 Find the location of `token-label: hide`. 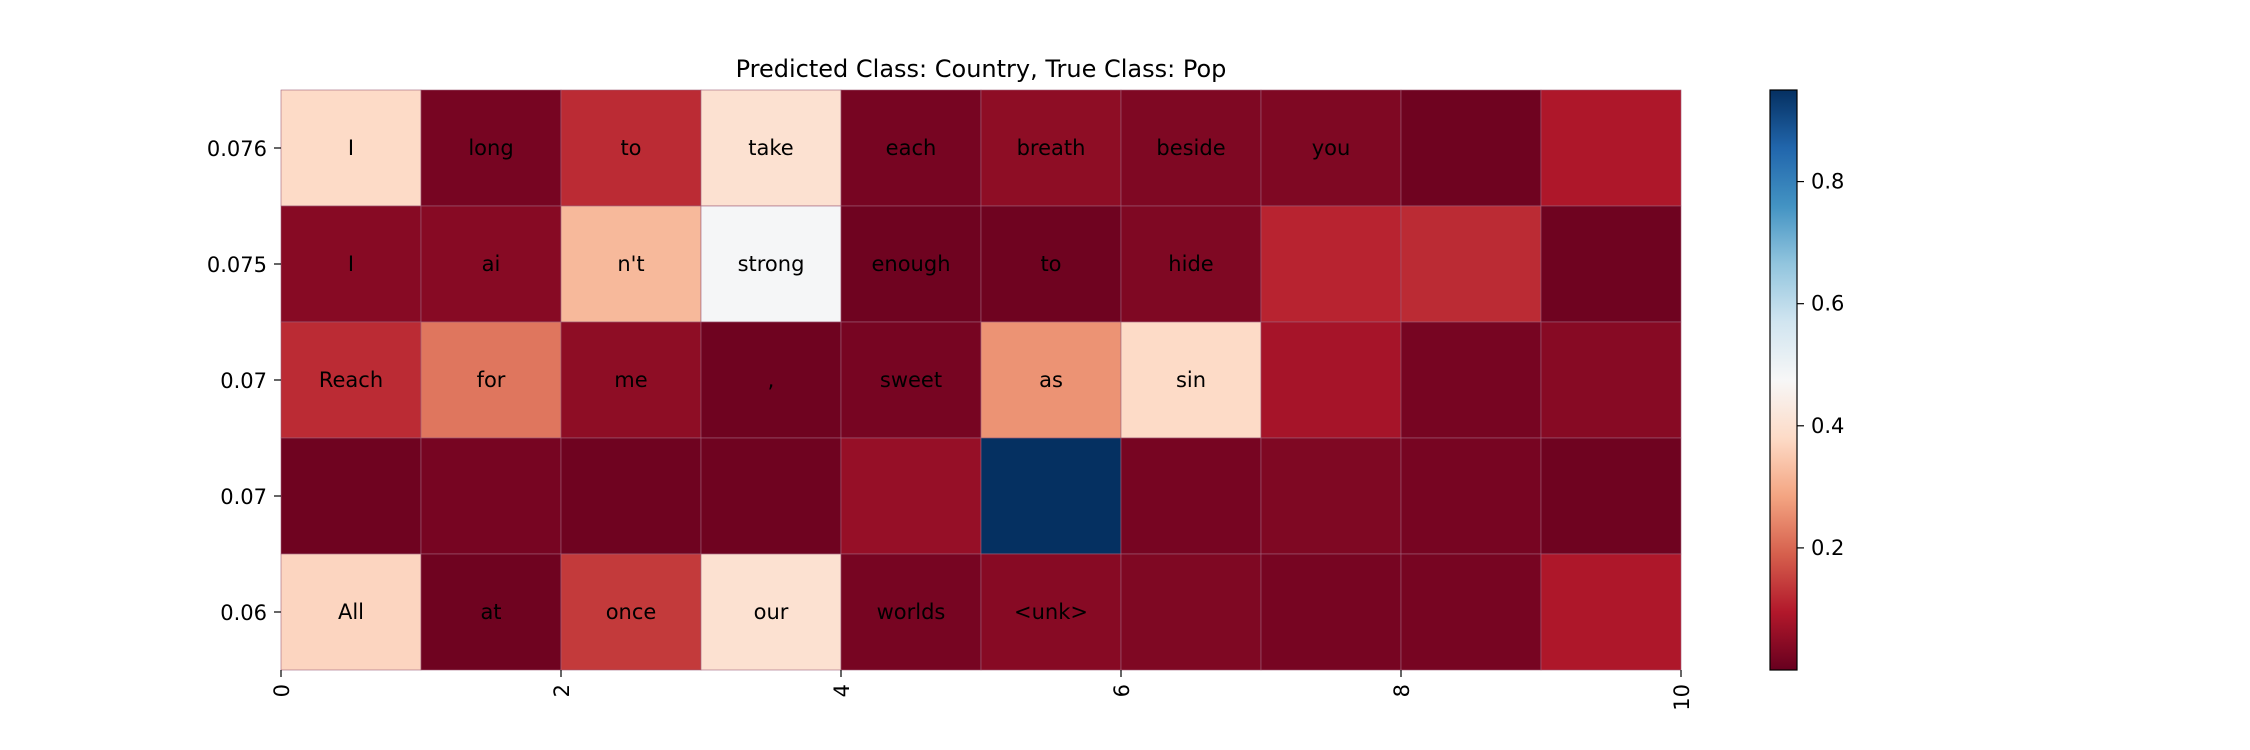

token-label: hide is located at coordinates (1190, 264).